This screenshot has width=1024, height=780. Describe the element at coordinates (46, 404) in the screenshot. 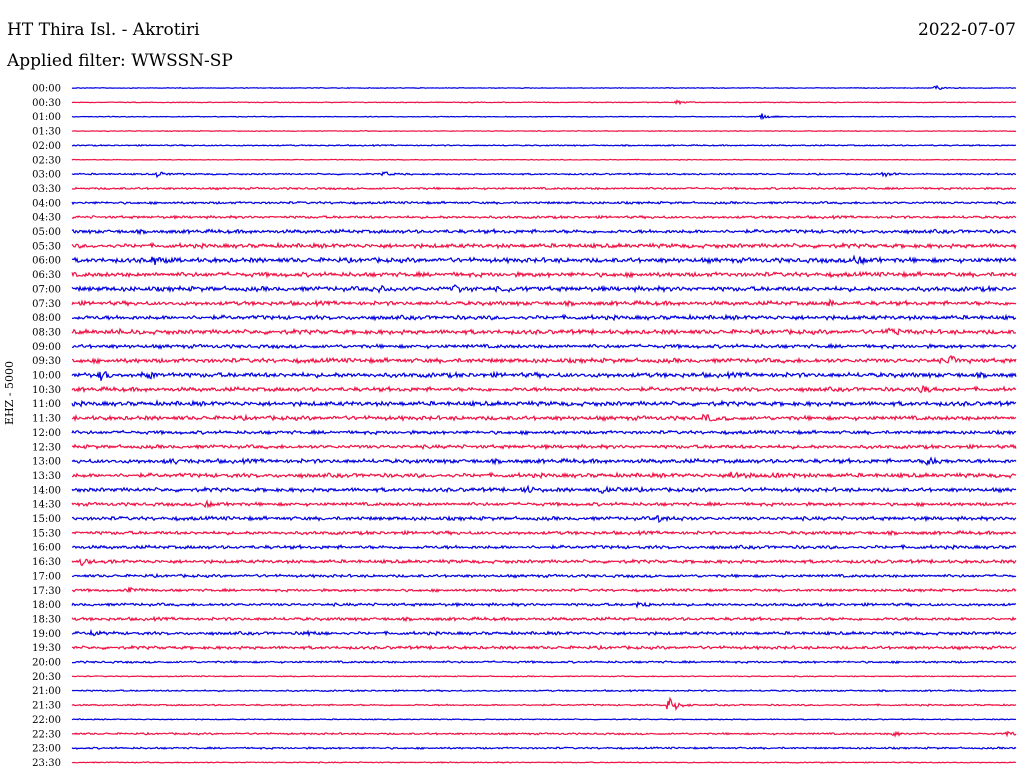

I see `time-tick-label: 11:00` at that location.